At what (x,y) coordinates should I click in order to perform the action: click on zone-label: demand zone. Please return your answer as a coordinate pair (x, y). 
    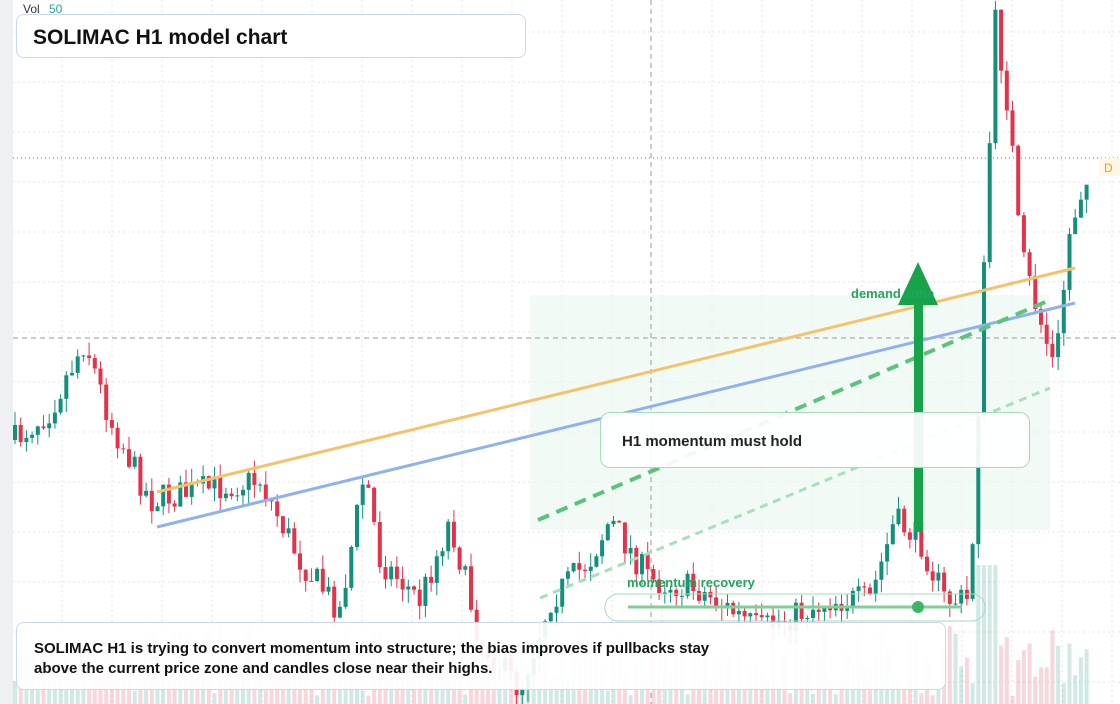
    Looking at the image, I should click on (892, 293).